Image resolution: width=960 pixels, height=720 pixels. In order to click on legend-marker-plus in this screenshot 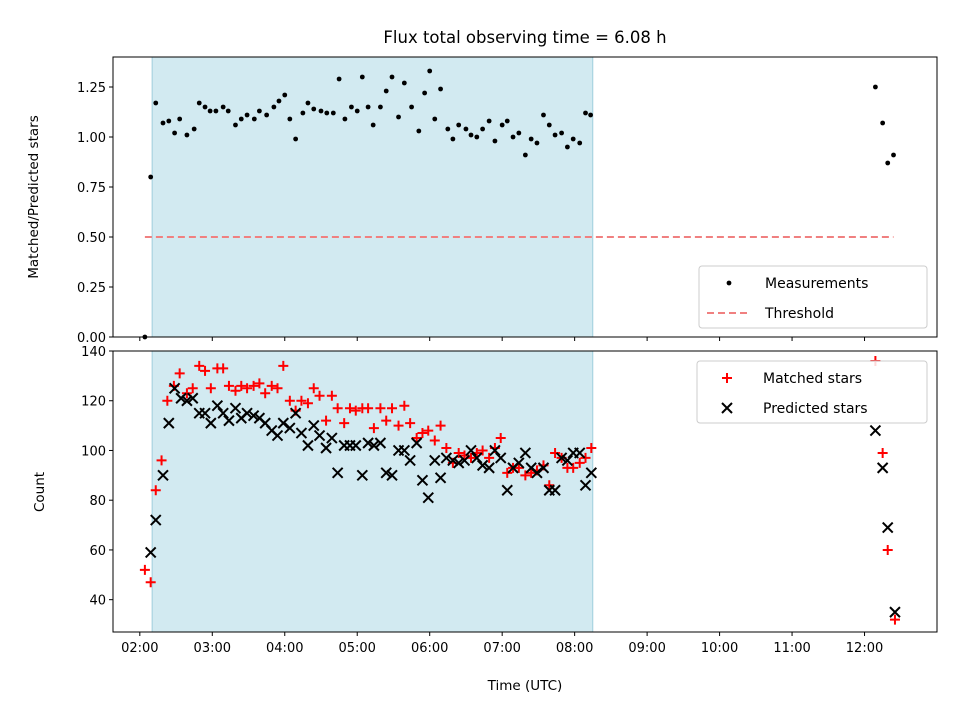, I will do `click(727, 378)`.